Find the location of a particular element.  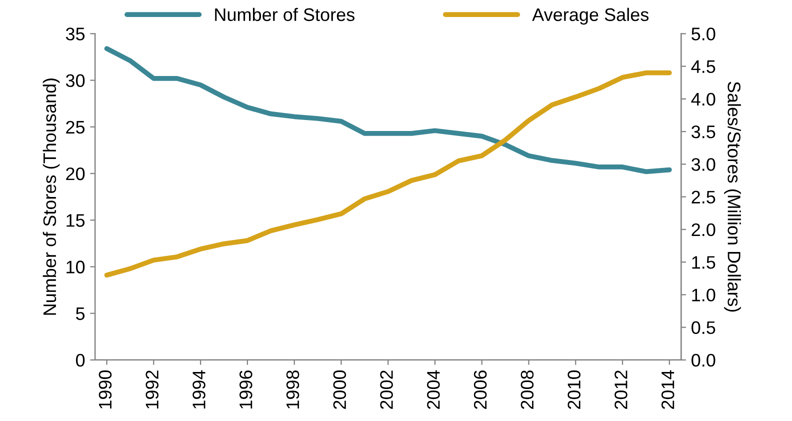

y2-tick-label: 2.0 is located at coordinates (704, 229).